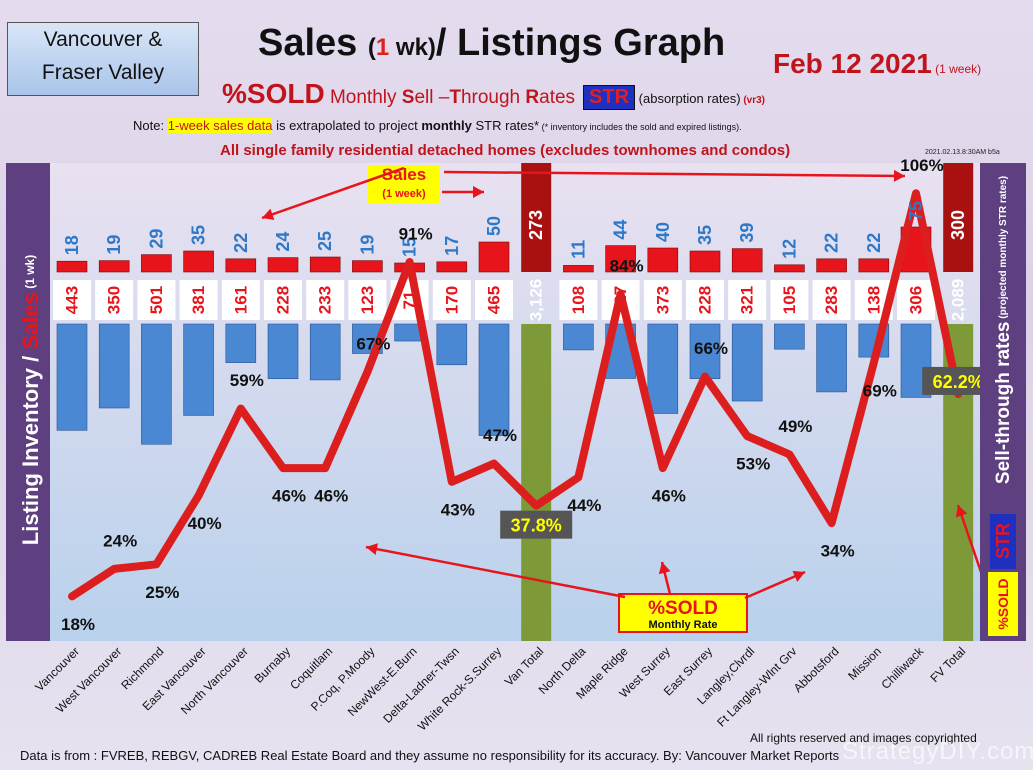 The image size is (1033, 770). I want to click on listing-value-east-surrey: 228, so click(705, 300).